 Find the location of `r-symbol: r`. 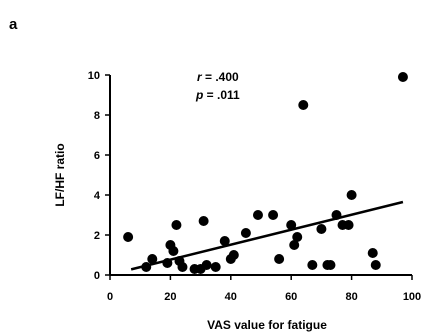

r-symbol: r is located at coordinates (200, 77).